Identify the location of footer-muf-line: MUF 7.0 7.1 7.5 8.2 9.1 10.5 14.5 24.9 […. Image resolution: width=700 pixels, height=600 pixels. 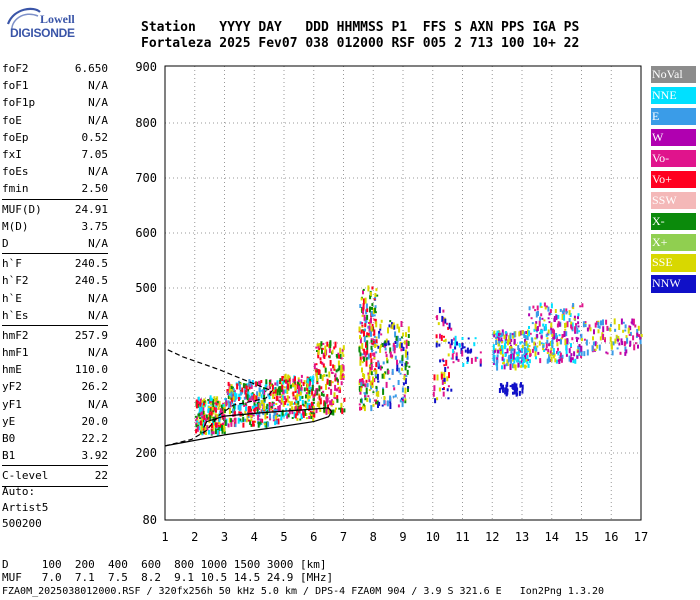
(168, 577).